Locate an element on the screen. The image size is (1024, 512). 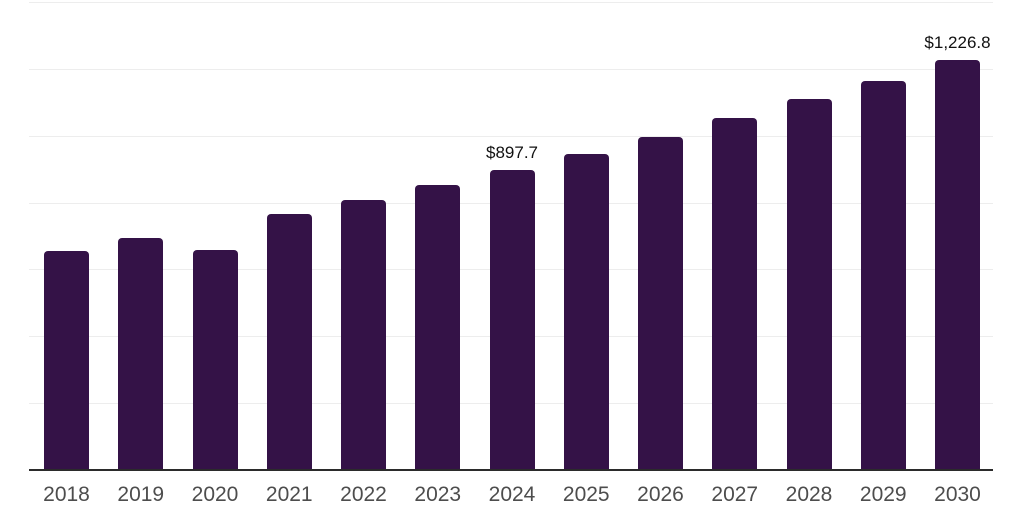
bar-2022 is located at coordinates (363, 334).